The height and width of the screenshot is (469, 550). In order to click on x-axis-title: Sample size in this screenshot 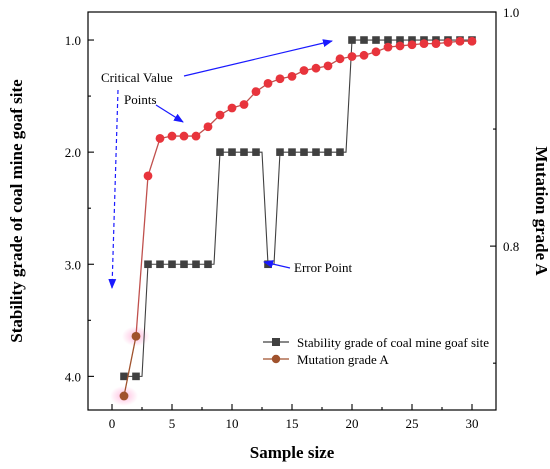, I will do `click(292, 452)`.